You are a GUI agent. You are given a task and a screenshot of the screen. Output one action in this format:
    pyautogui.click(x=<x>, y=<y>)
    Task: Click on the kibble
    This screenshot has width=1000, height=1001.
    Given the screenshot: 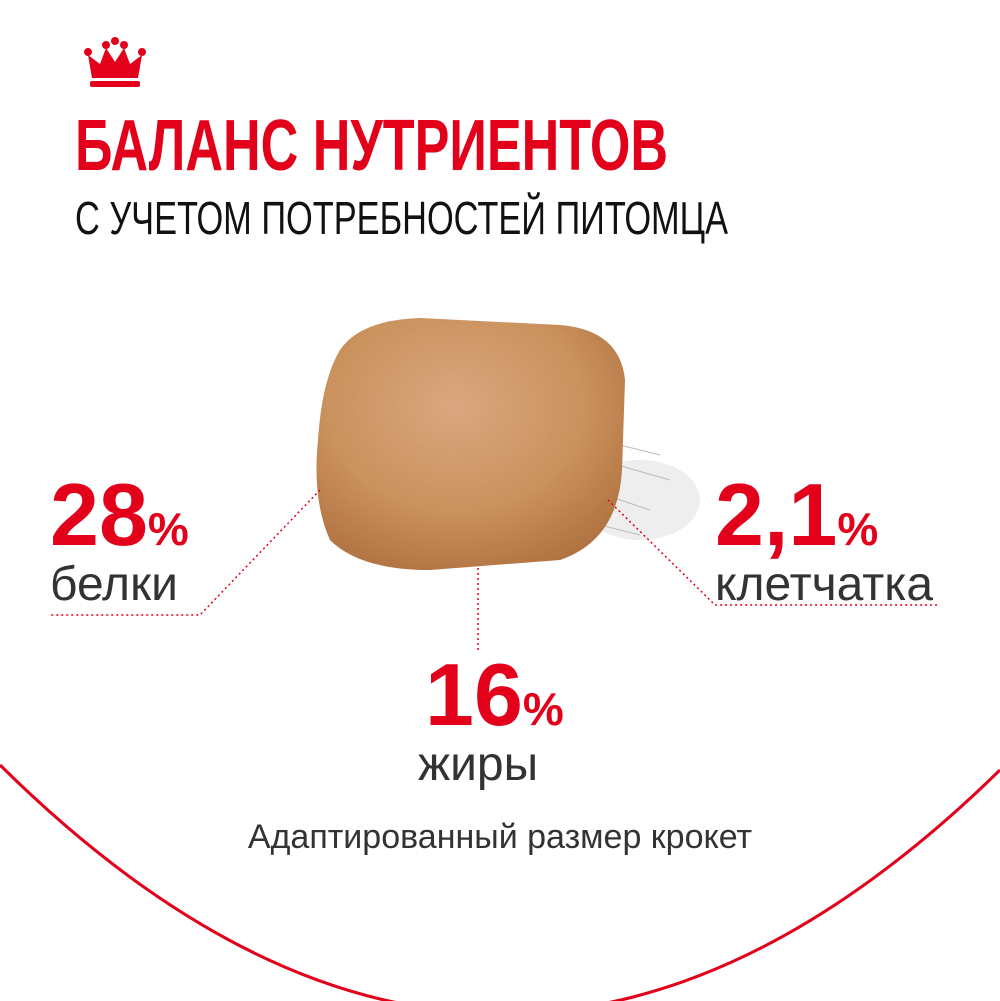 What is the action you would take?
    pyautogui.click(x=470, y=444)
    